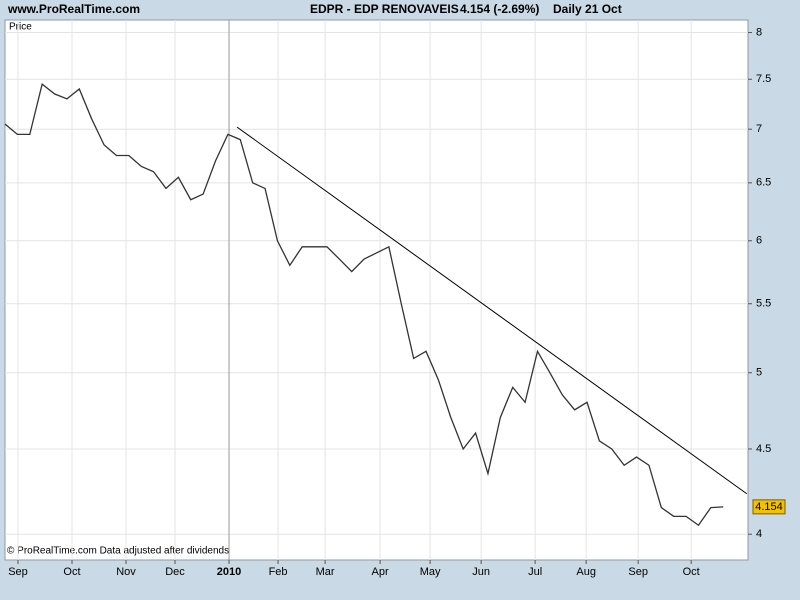 The width and height of the screenshot is (800, 600). What do you see at coordinates (229, 572) in the screenshot?
I see `x-tick-label: 2010` at bounding box center [229, 572].